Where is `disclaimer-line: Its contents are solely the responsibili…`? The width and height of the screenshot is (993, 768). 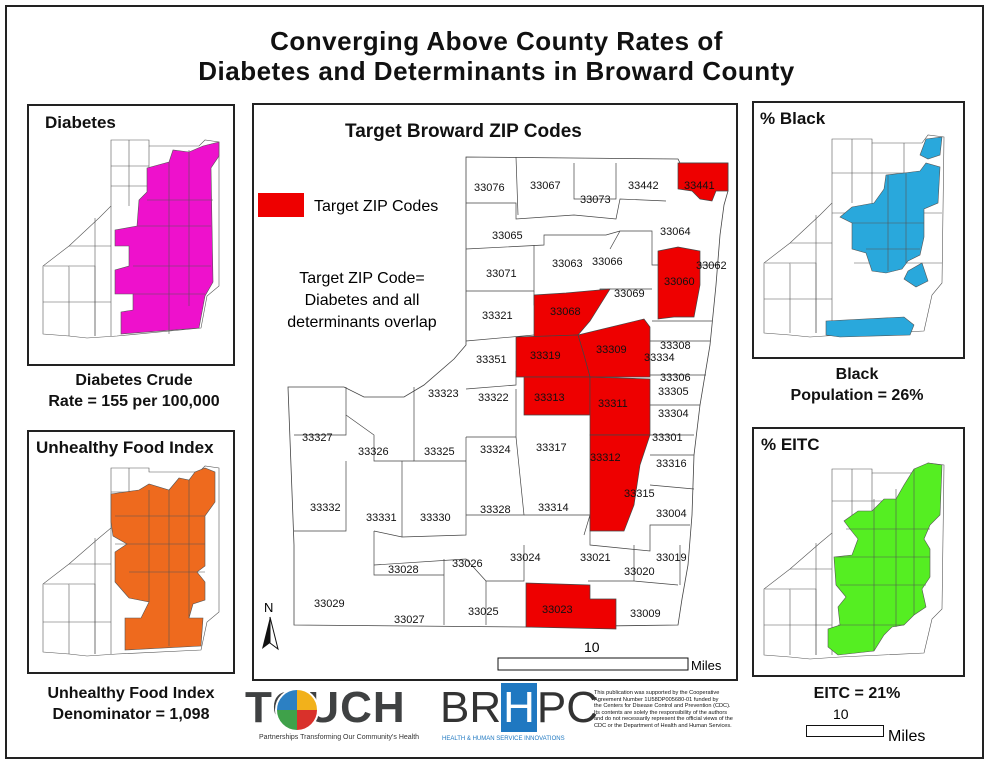
disclaimer-line: Its contents are solely the responsibili… is located at coordinates (661, 712).